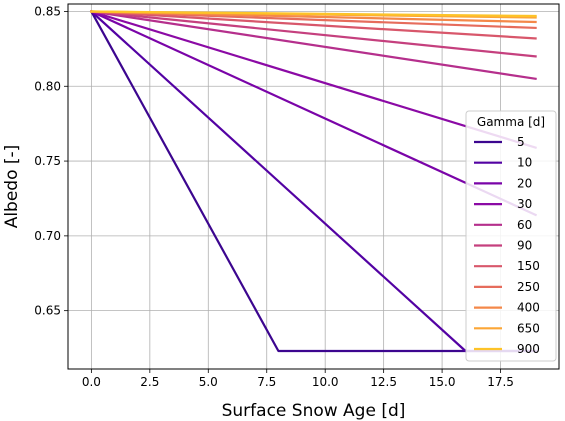 This screenshot has width=565, height=421. I want to click on legend-label: 150, so click(528, 266).